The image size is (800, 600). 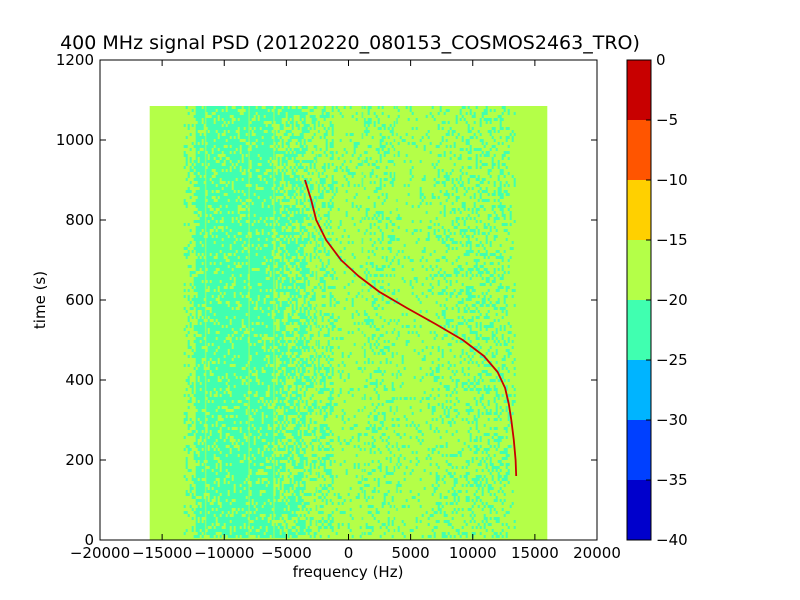 What do you see at coordinates (672, 300) in the screenshot?
I see `colorbar-tick-label: −20` at bounding box center [672, 300].